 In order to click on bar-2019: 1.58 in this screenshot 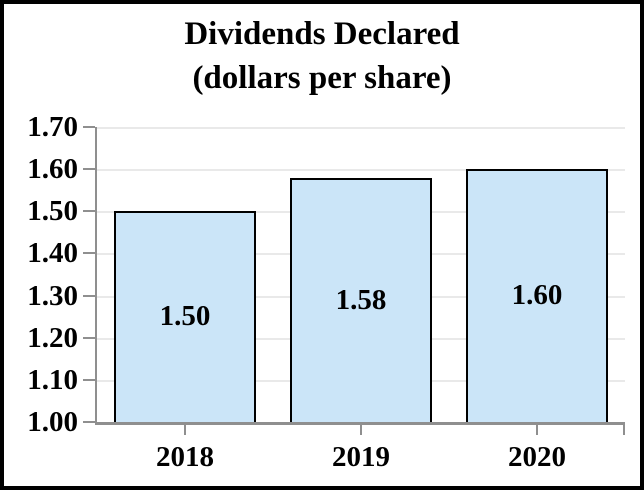, I will do `click(361, 300)`.